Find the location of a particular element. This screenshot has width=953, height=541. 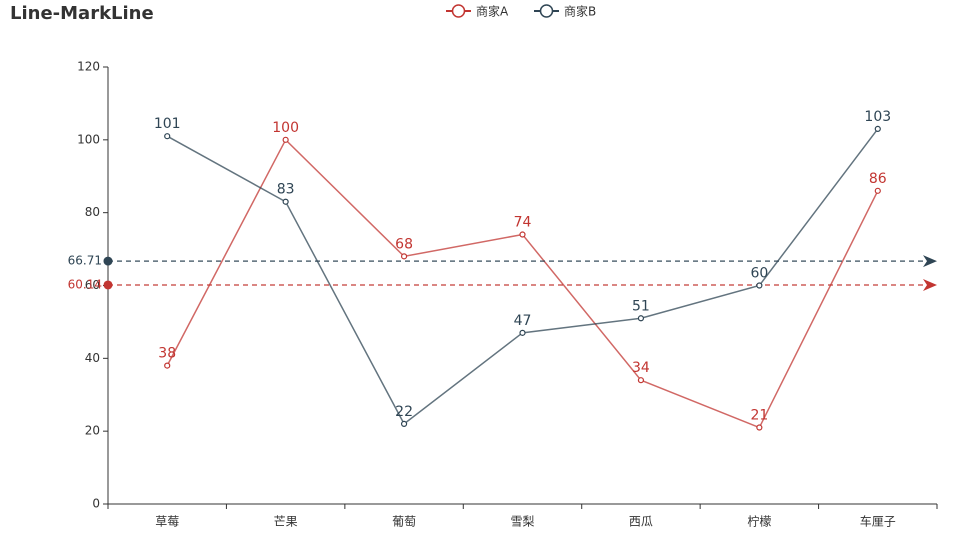

data-label: 60 is located at coordinates (759, 274).